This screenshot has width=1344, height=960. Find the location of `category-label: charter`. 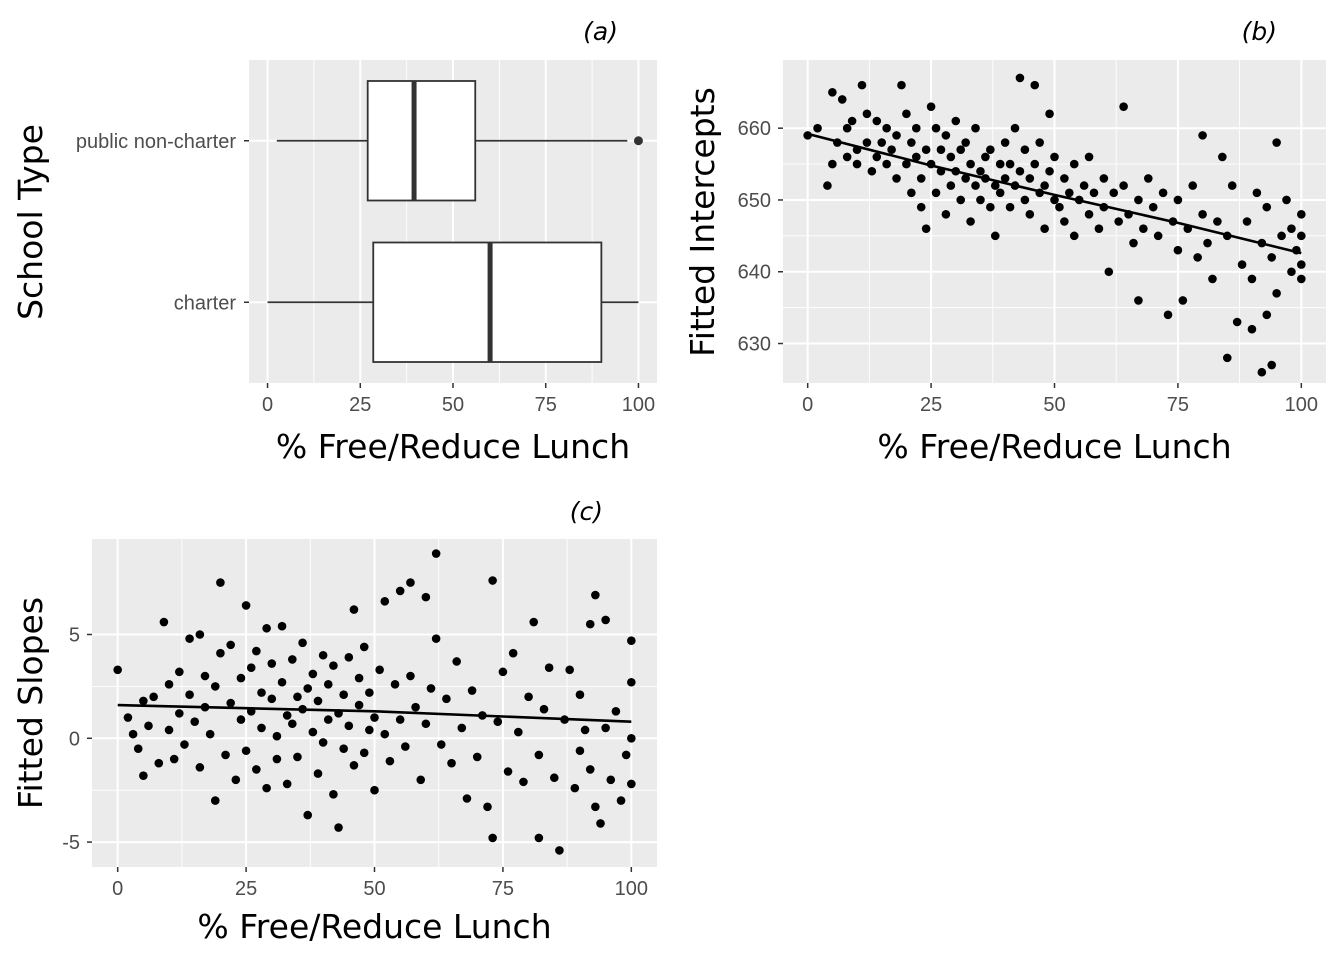

category-label: charter is located at coordinates (205, 303).